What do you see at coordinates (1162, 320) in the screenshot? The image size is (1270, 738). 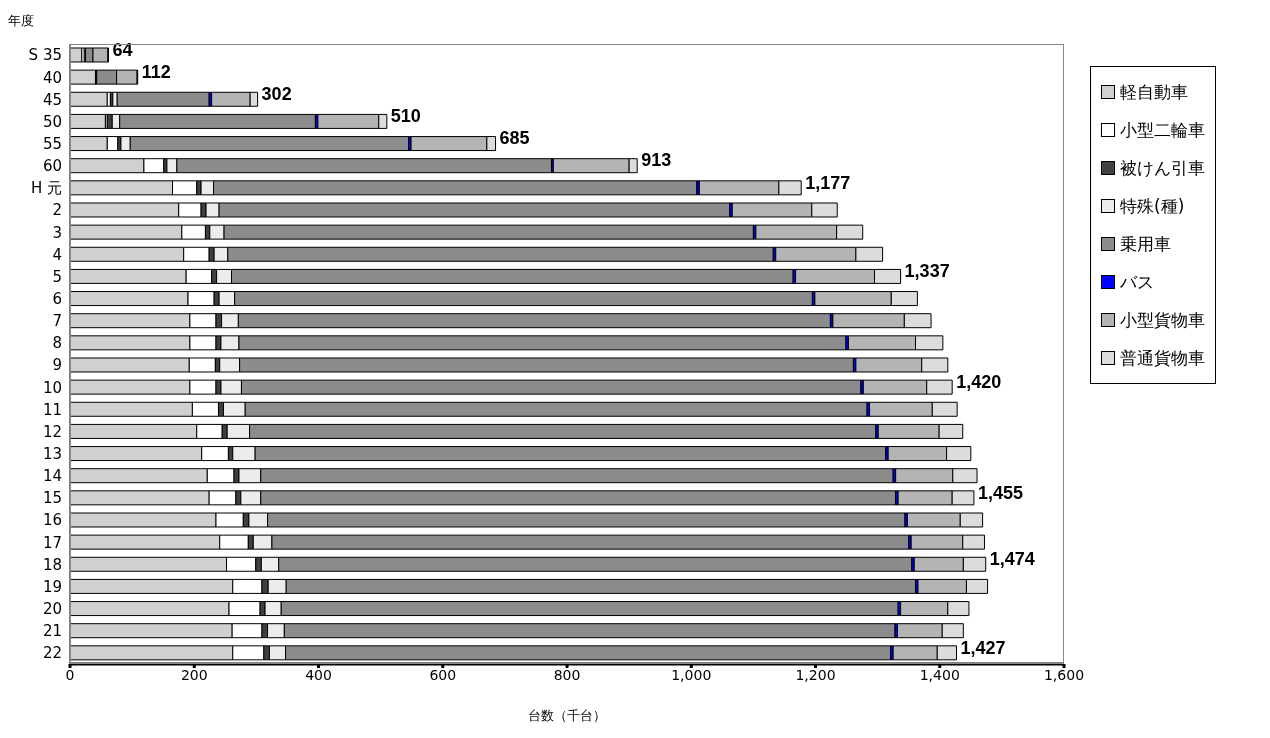 I see `legend-label: 小型貨物車` at bounding box center [1162, 320].